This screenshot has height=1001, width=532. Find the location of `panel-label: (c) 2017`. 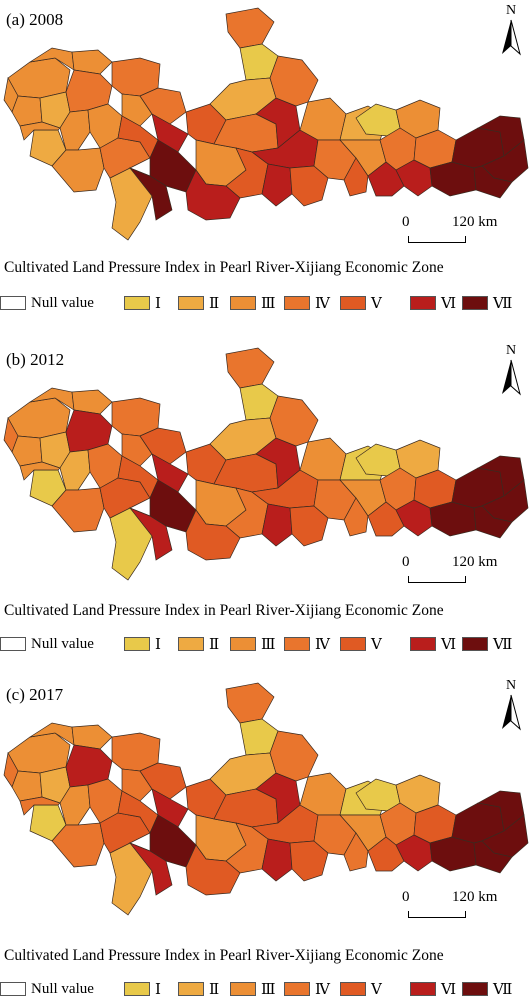

panel-label: (c) 2017 is located at coordinates (35, 694).